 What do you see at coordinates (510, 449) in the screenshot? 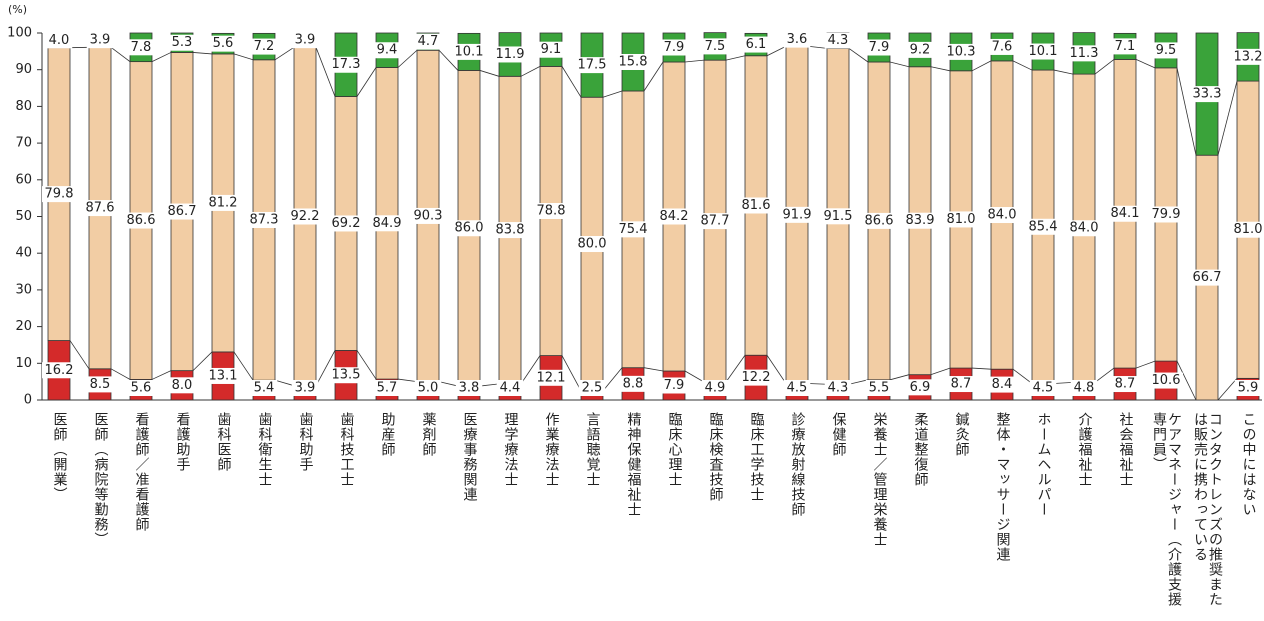
I see `x-tick-label: 理学療法士` at bounding box center [510, 449].